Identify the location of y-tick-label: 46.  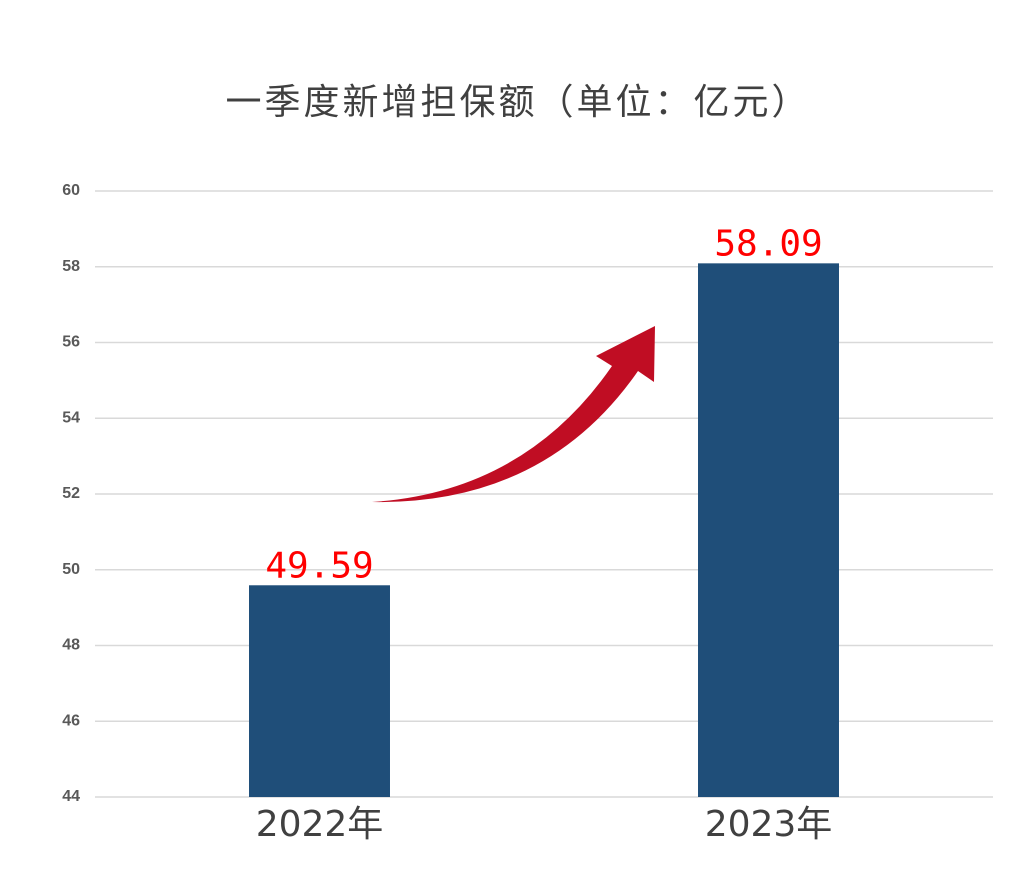
(71, 720).